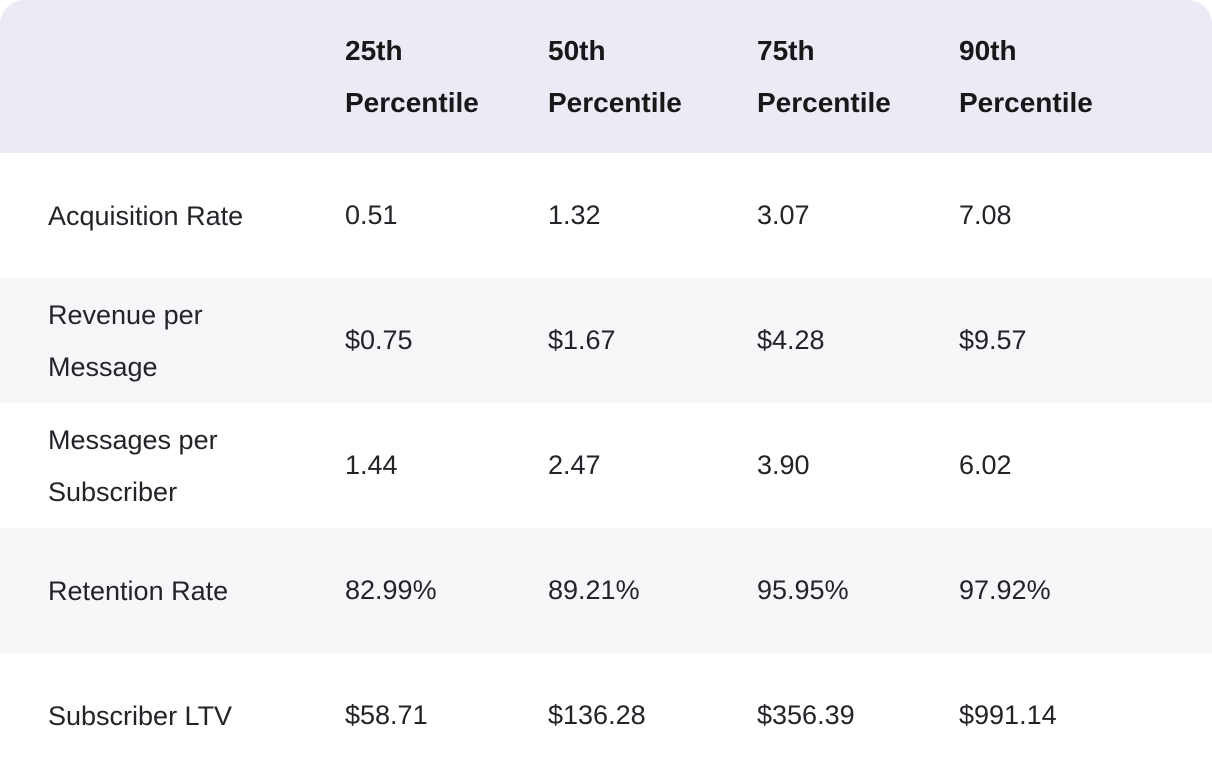  Describe the element at coordinates (582, 340) in the screenshot. I see `cell-value: $1.67` at that location.